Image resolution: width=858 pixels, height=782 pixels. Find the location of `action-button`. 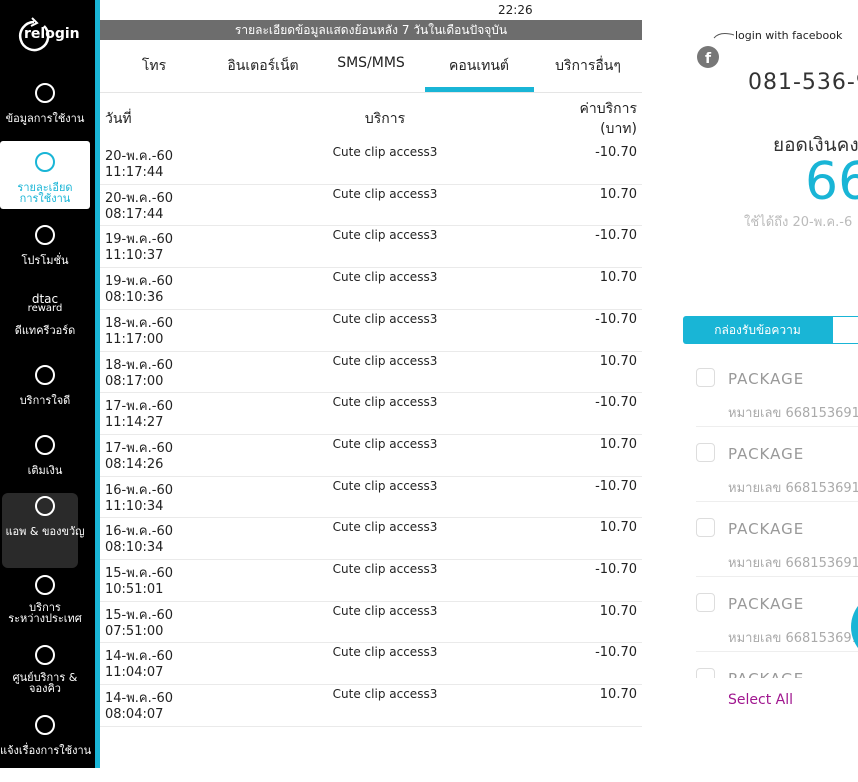

action-button is located at coordinates (854, 627).